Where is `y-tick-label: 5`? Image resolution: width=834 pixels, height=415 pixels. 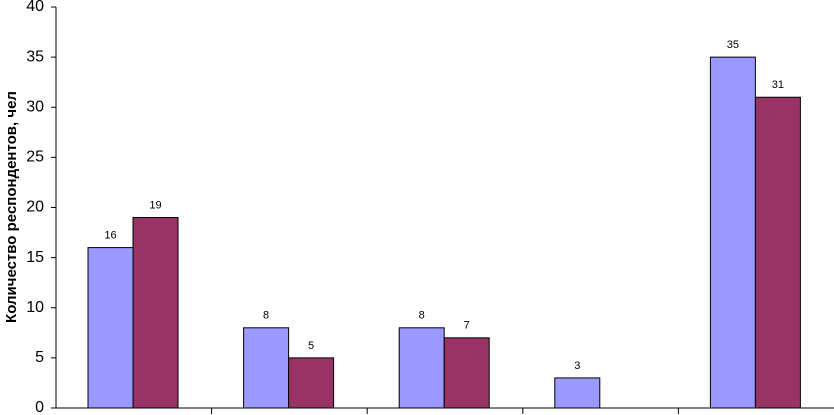 y-tick-label: 5 is located at coordinates (39, 357).